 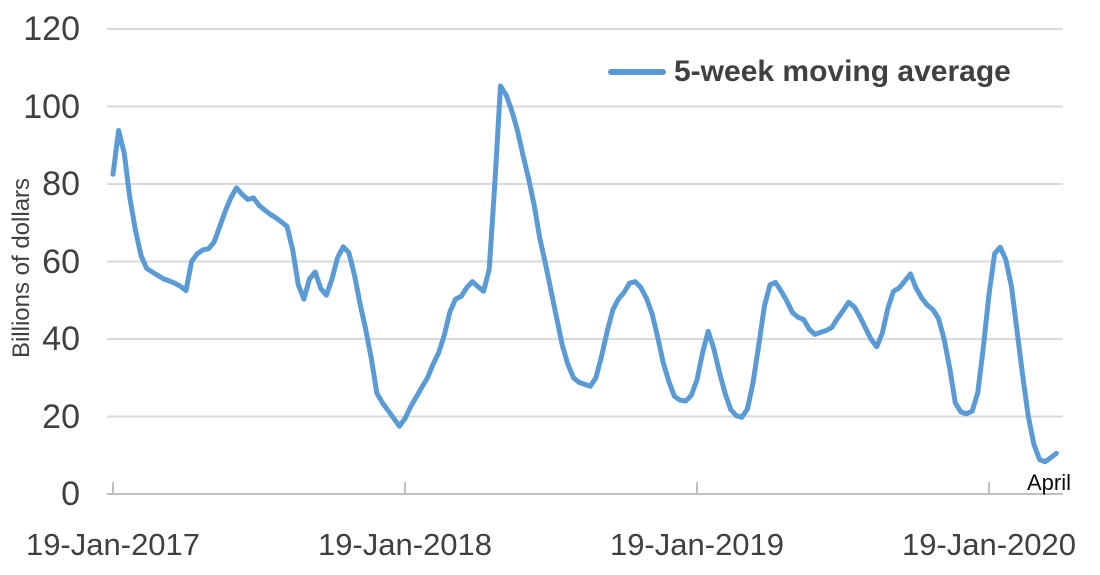 What do you see at coordinates (637, 72) in the screenshot?
I see `legend-line-marker` at bounding box center [637, 72].